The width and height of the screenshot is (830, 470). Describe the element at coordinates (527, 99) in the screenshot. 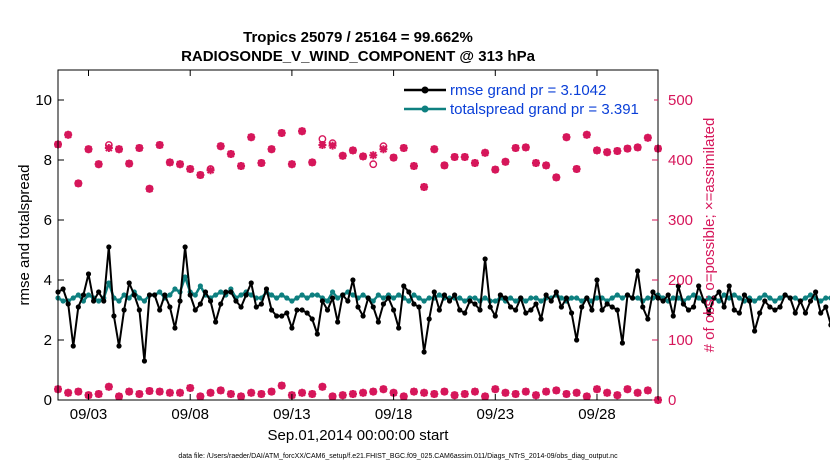

I see `legend-box` at that location.